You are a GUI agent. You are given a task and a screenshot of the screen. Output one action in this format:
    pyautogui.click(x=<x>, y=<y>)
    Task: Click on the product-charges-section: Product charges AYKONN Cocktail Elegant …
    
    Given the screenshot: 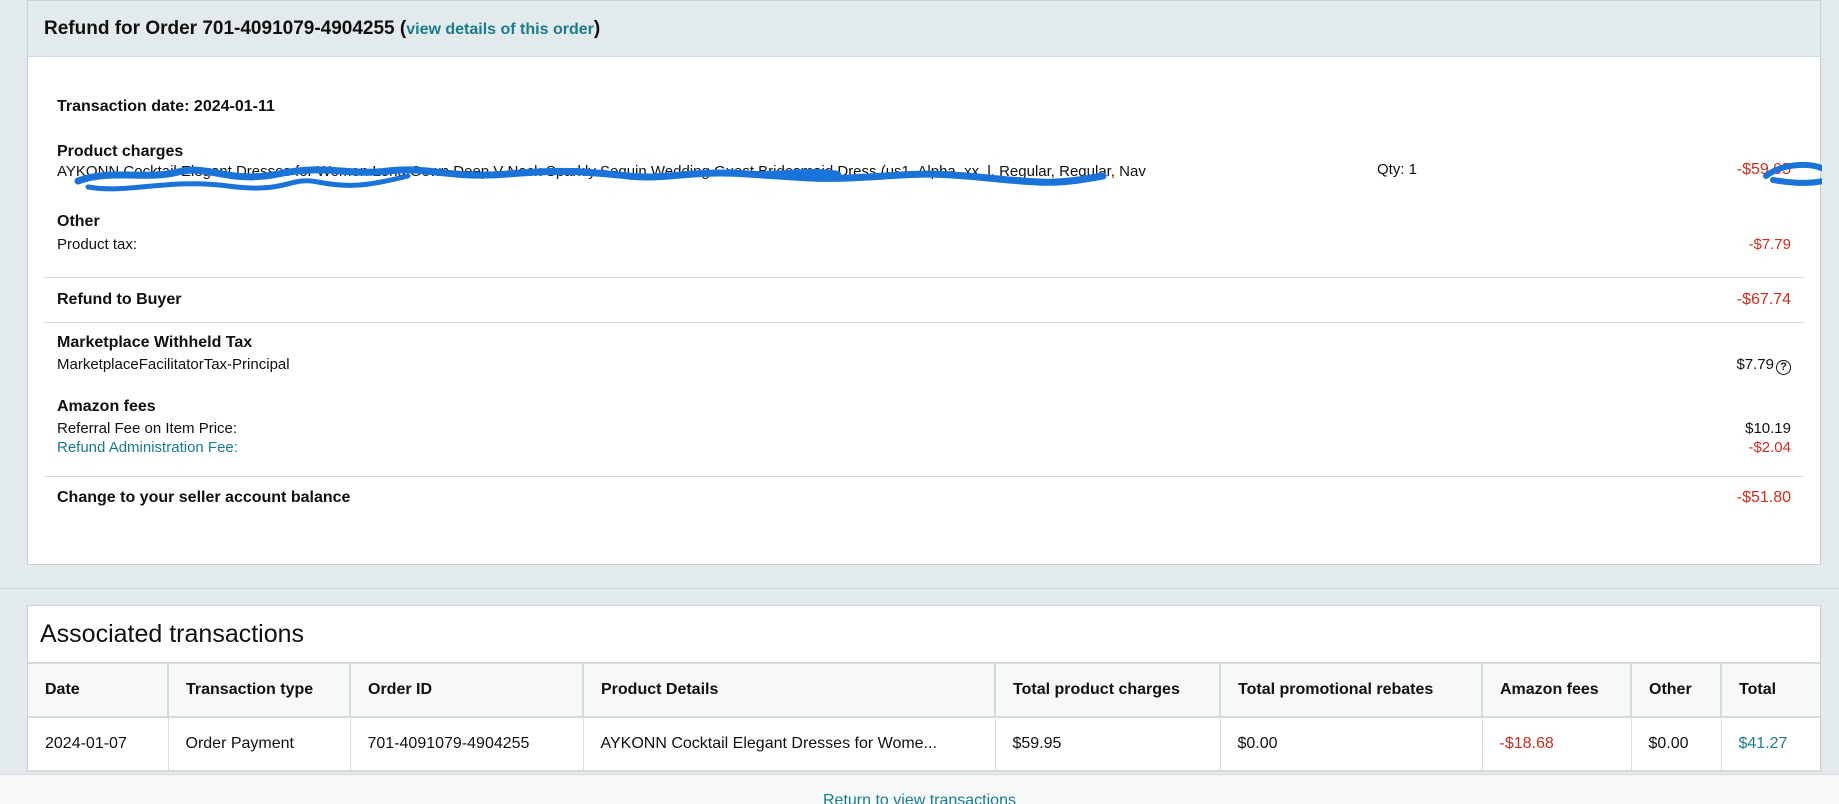 What is the action you would take?
    pyautogui.click(x=933, y=164)
    